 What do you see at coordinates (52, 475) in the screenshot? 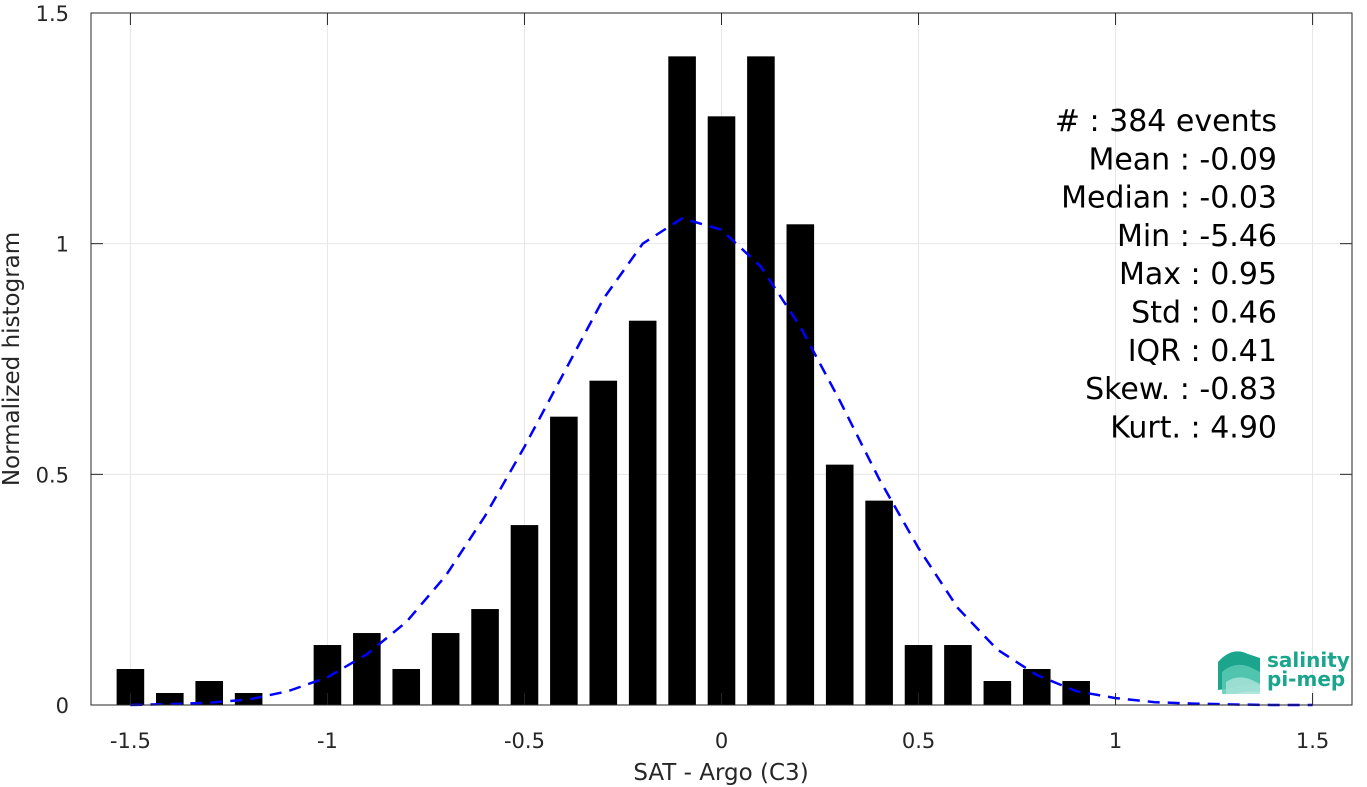
I see `y-tick-label: 0.5` at bounding box center [52, 475].